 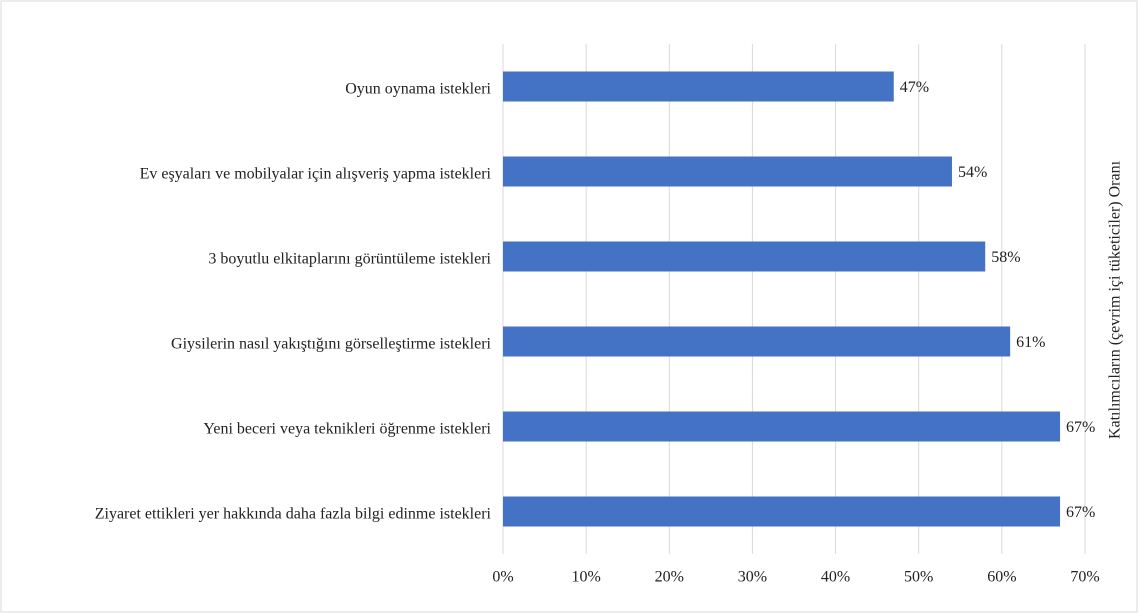 What do you see at coordinates (1001, 577) in the screenshot?
I see `x-tick-label: 60%` at bounding box center [1001, 577].